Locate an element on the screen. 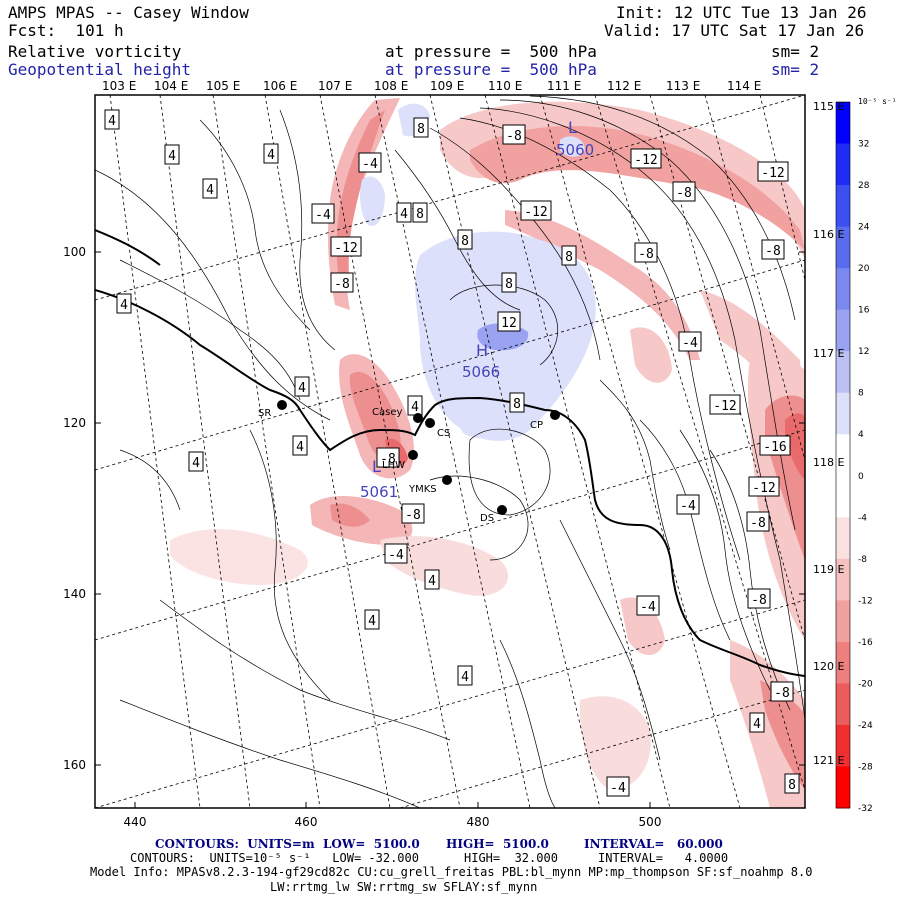  colorbar-label: -32 is located at coordinates (865, 809).